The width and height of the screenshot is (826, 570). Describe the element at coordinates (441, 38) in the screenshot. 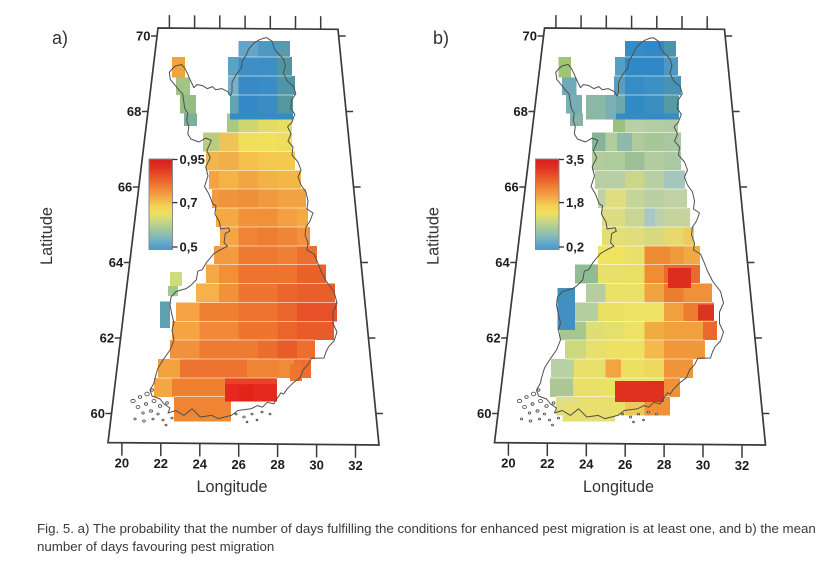

I see `svg-text: b)` at that location.